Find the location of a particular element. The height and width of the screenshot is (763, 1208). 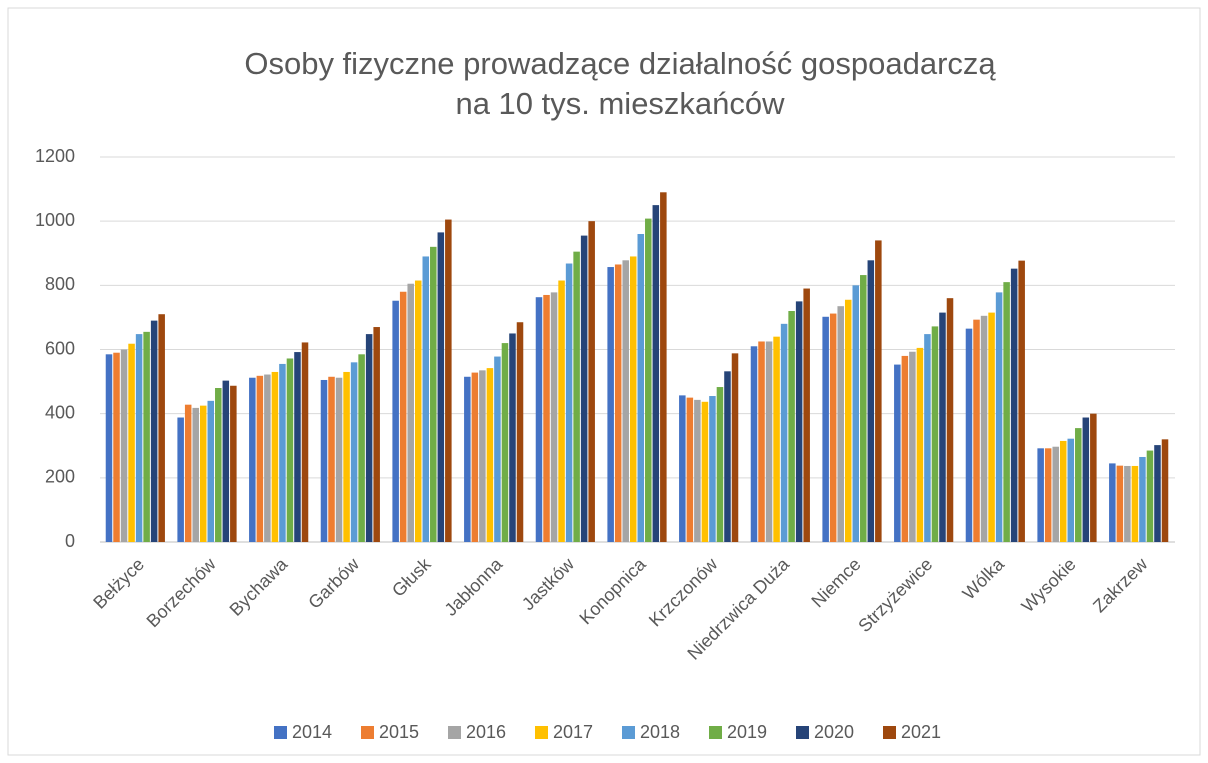

legend-label: 2018 is located at coordinates (660, 732).